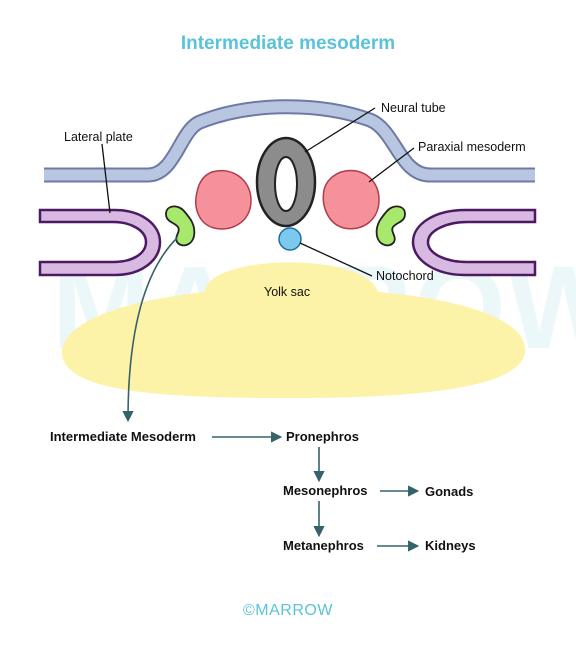  I want to click on arrow-origin-curve, so click(150, 330).